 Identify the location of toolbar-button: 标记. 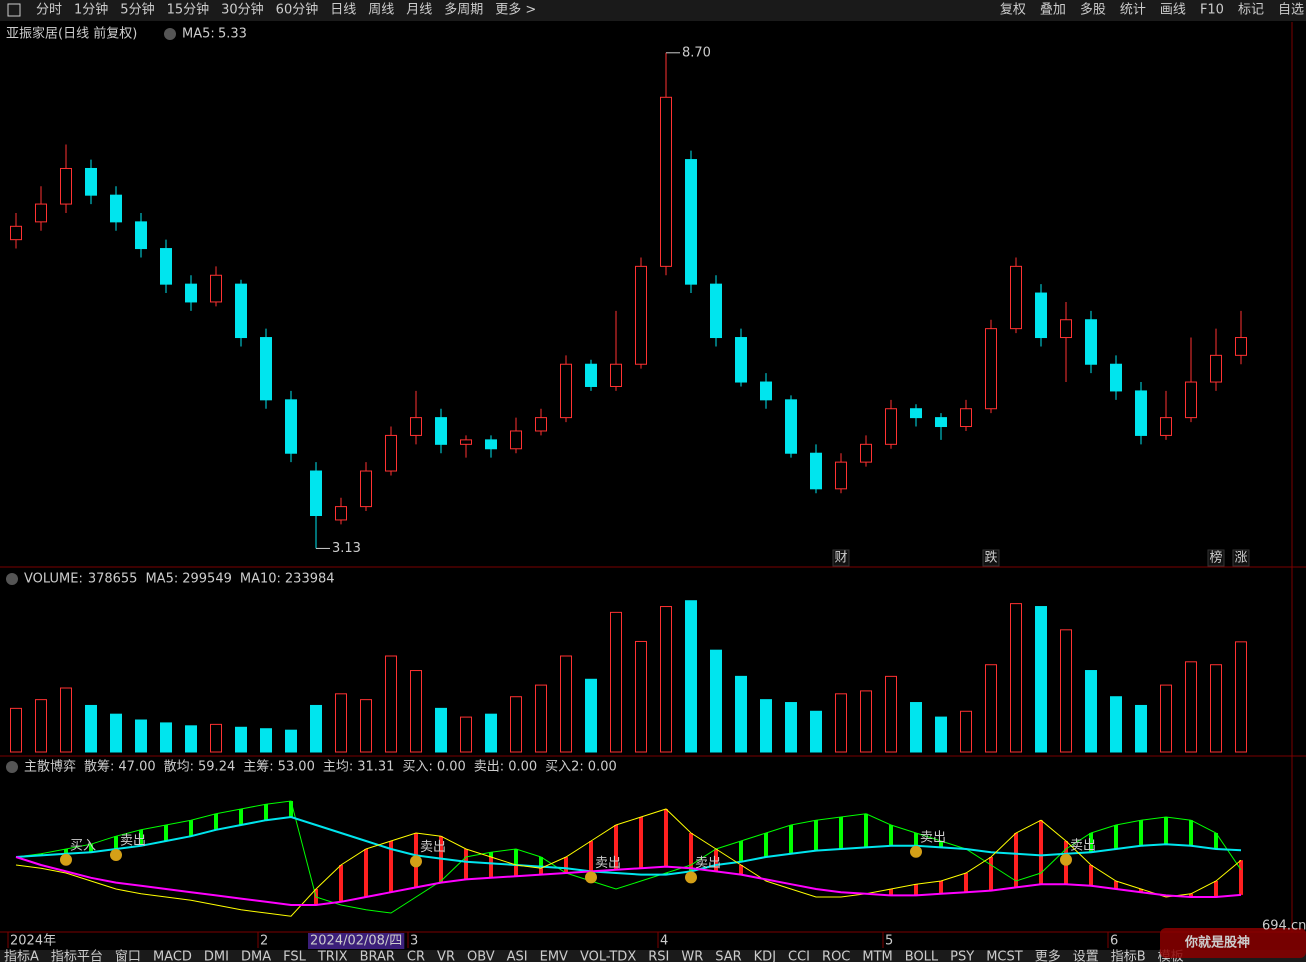
(1251, 10).